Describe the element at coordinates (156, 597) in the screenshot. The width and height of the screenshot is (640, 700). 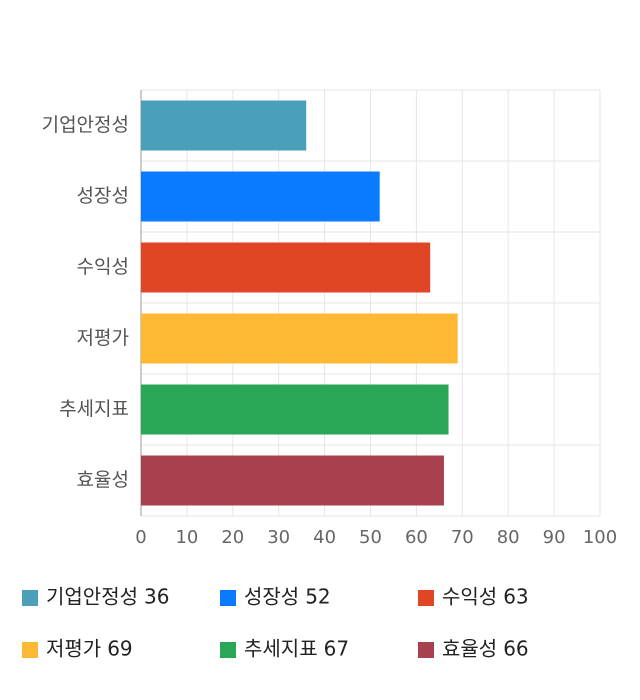
I see `legend-value: 36` at that location.